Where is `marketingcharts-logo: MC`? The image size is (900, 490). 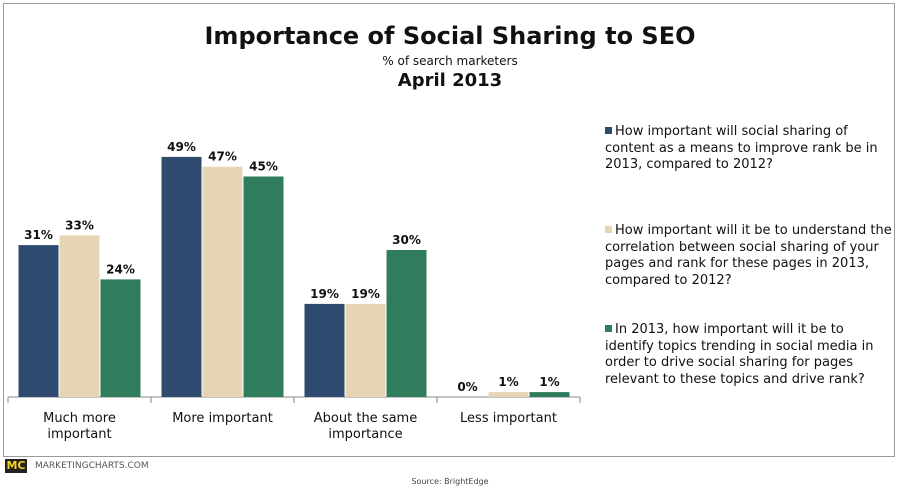 marketingcharts-logo: MC is located at coordinates (16, 466).